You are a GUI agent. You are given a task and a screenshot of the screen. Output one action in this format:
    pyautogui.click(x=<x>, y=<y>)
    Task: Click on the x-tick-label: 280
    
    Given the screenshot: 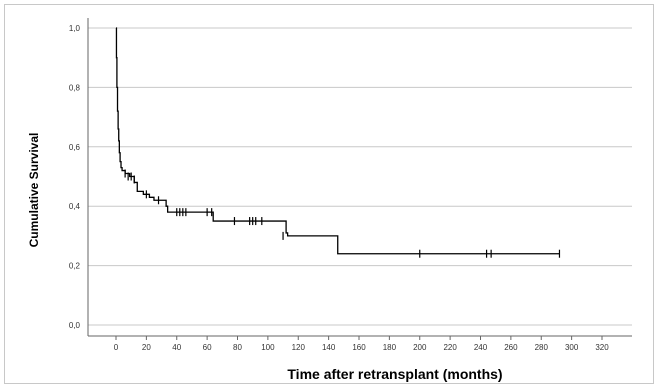 What is the action you would take?
    pyautogui.click(x=542, y=347)
    